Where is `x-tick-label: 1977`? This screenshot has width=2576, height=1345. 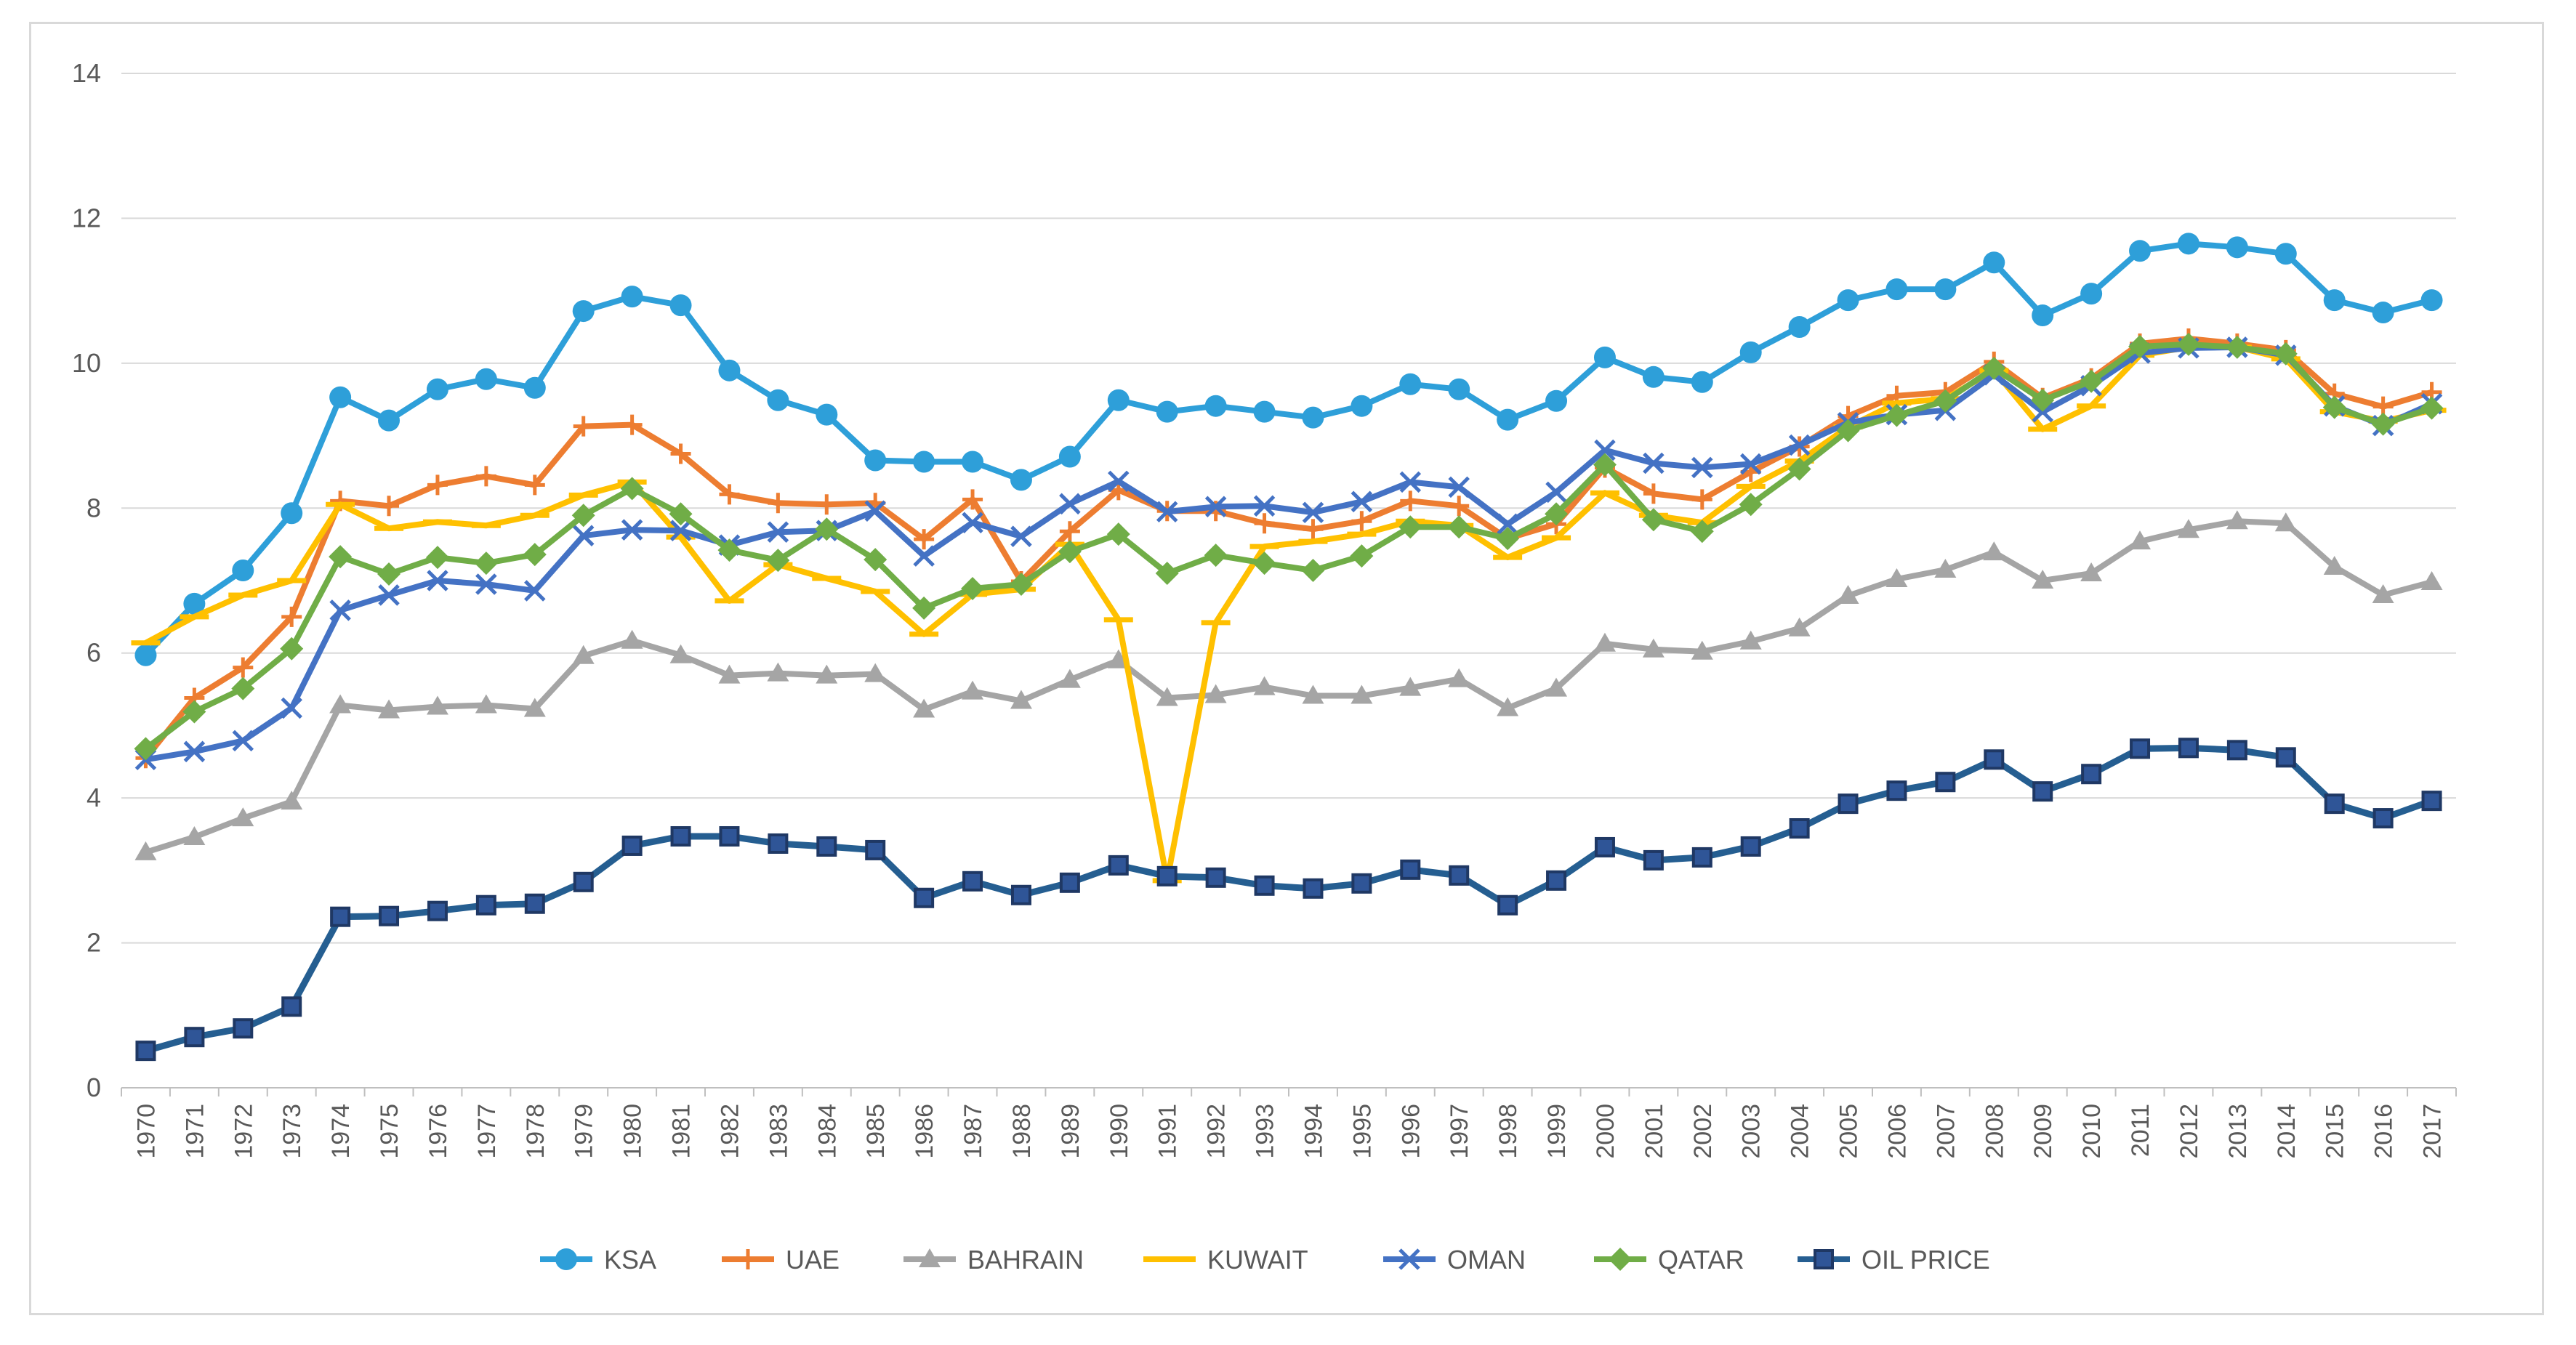 x-tick-label: 1977 is located at coordinates (487, 1131).